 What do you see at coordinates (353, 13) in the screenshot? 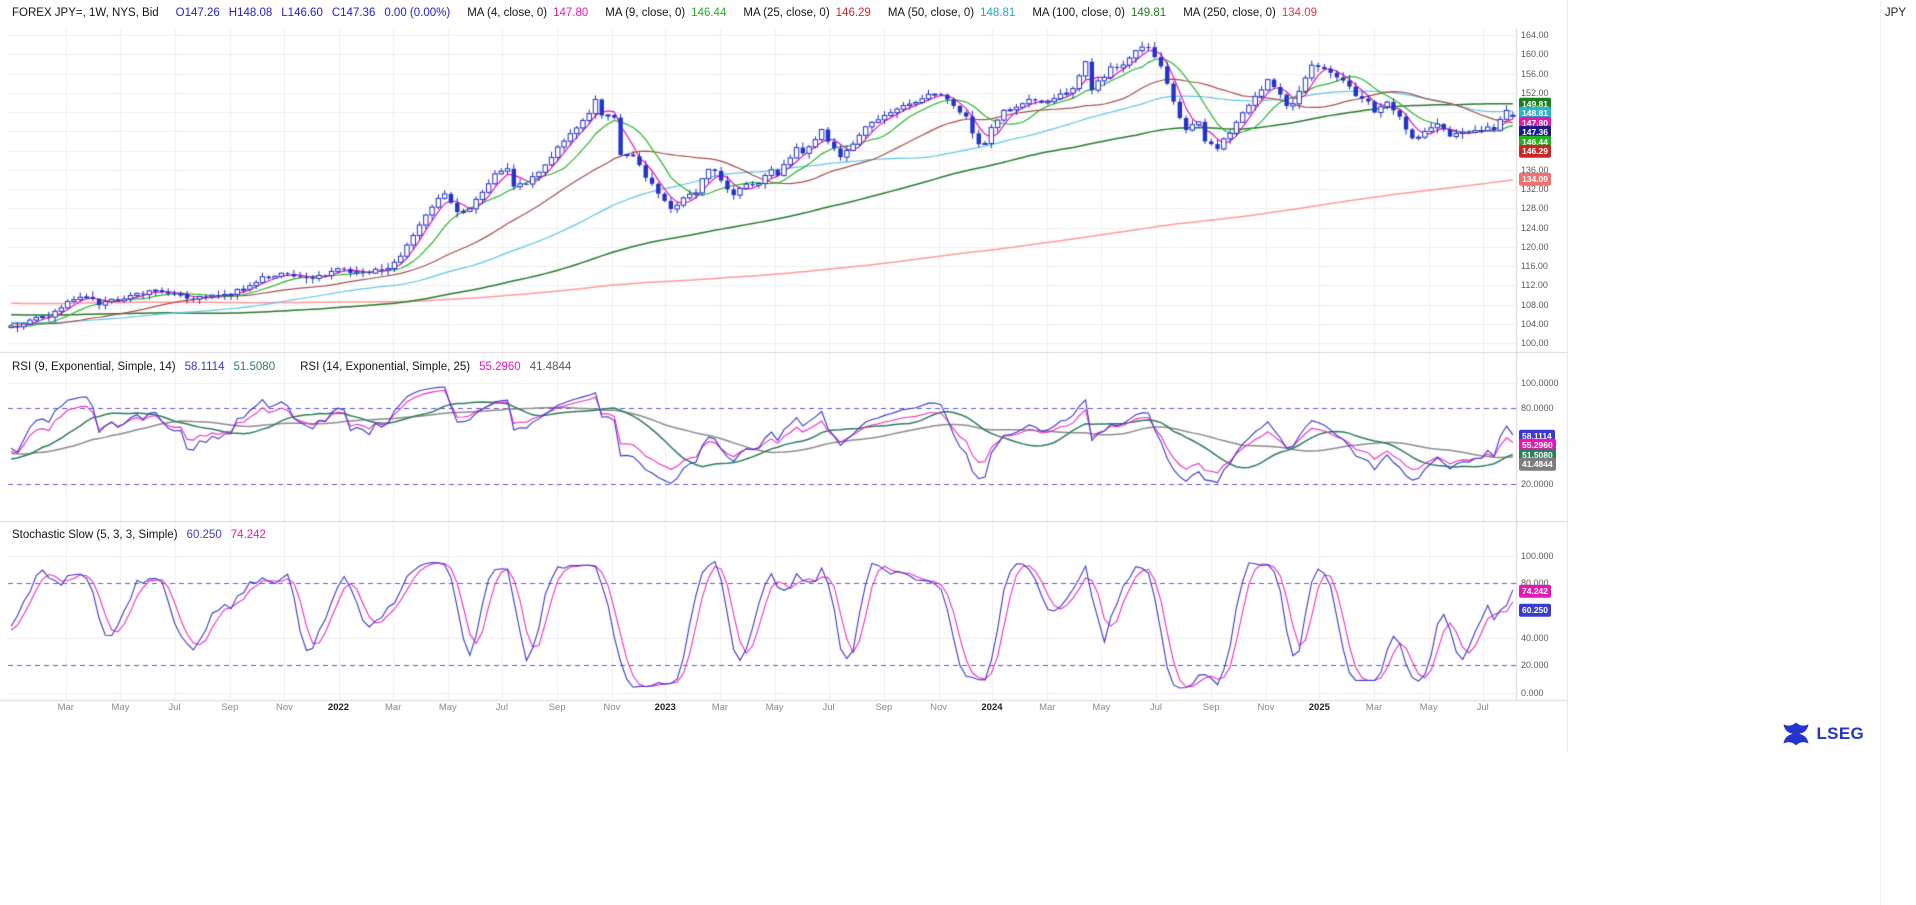
I see `close-value: C147.36` at bounding box center [353, 13].